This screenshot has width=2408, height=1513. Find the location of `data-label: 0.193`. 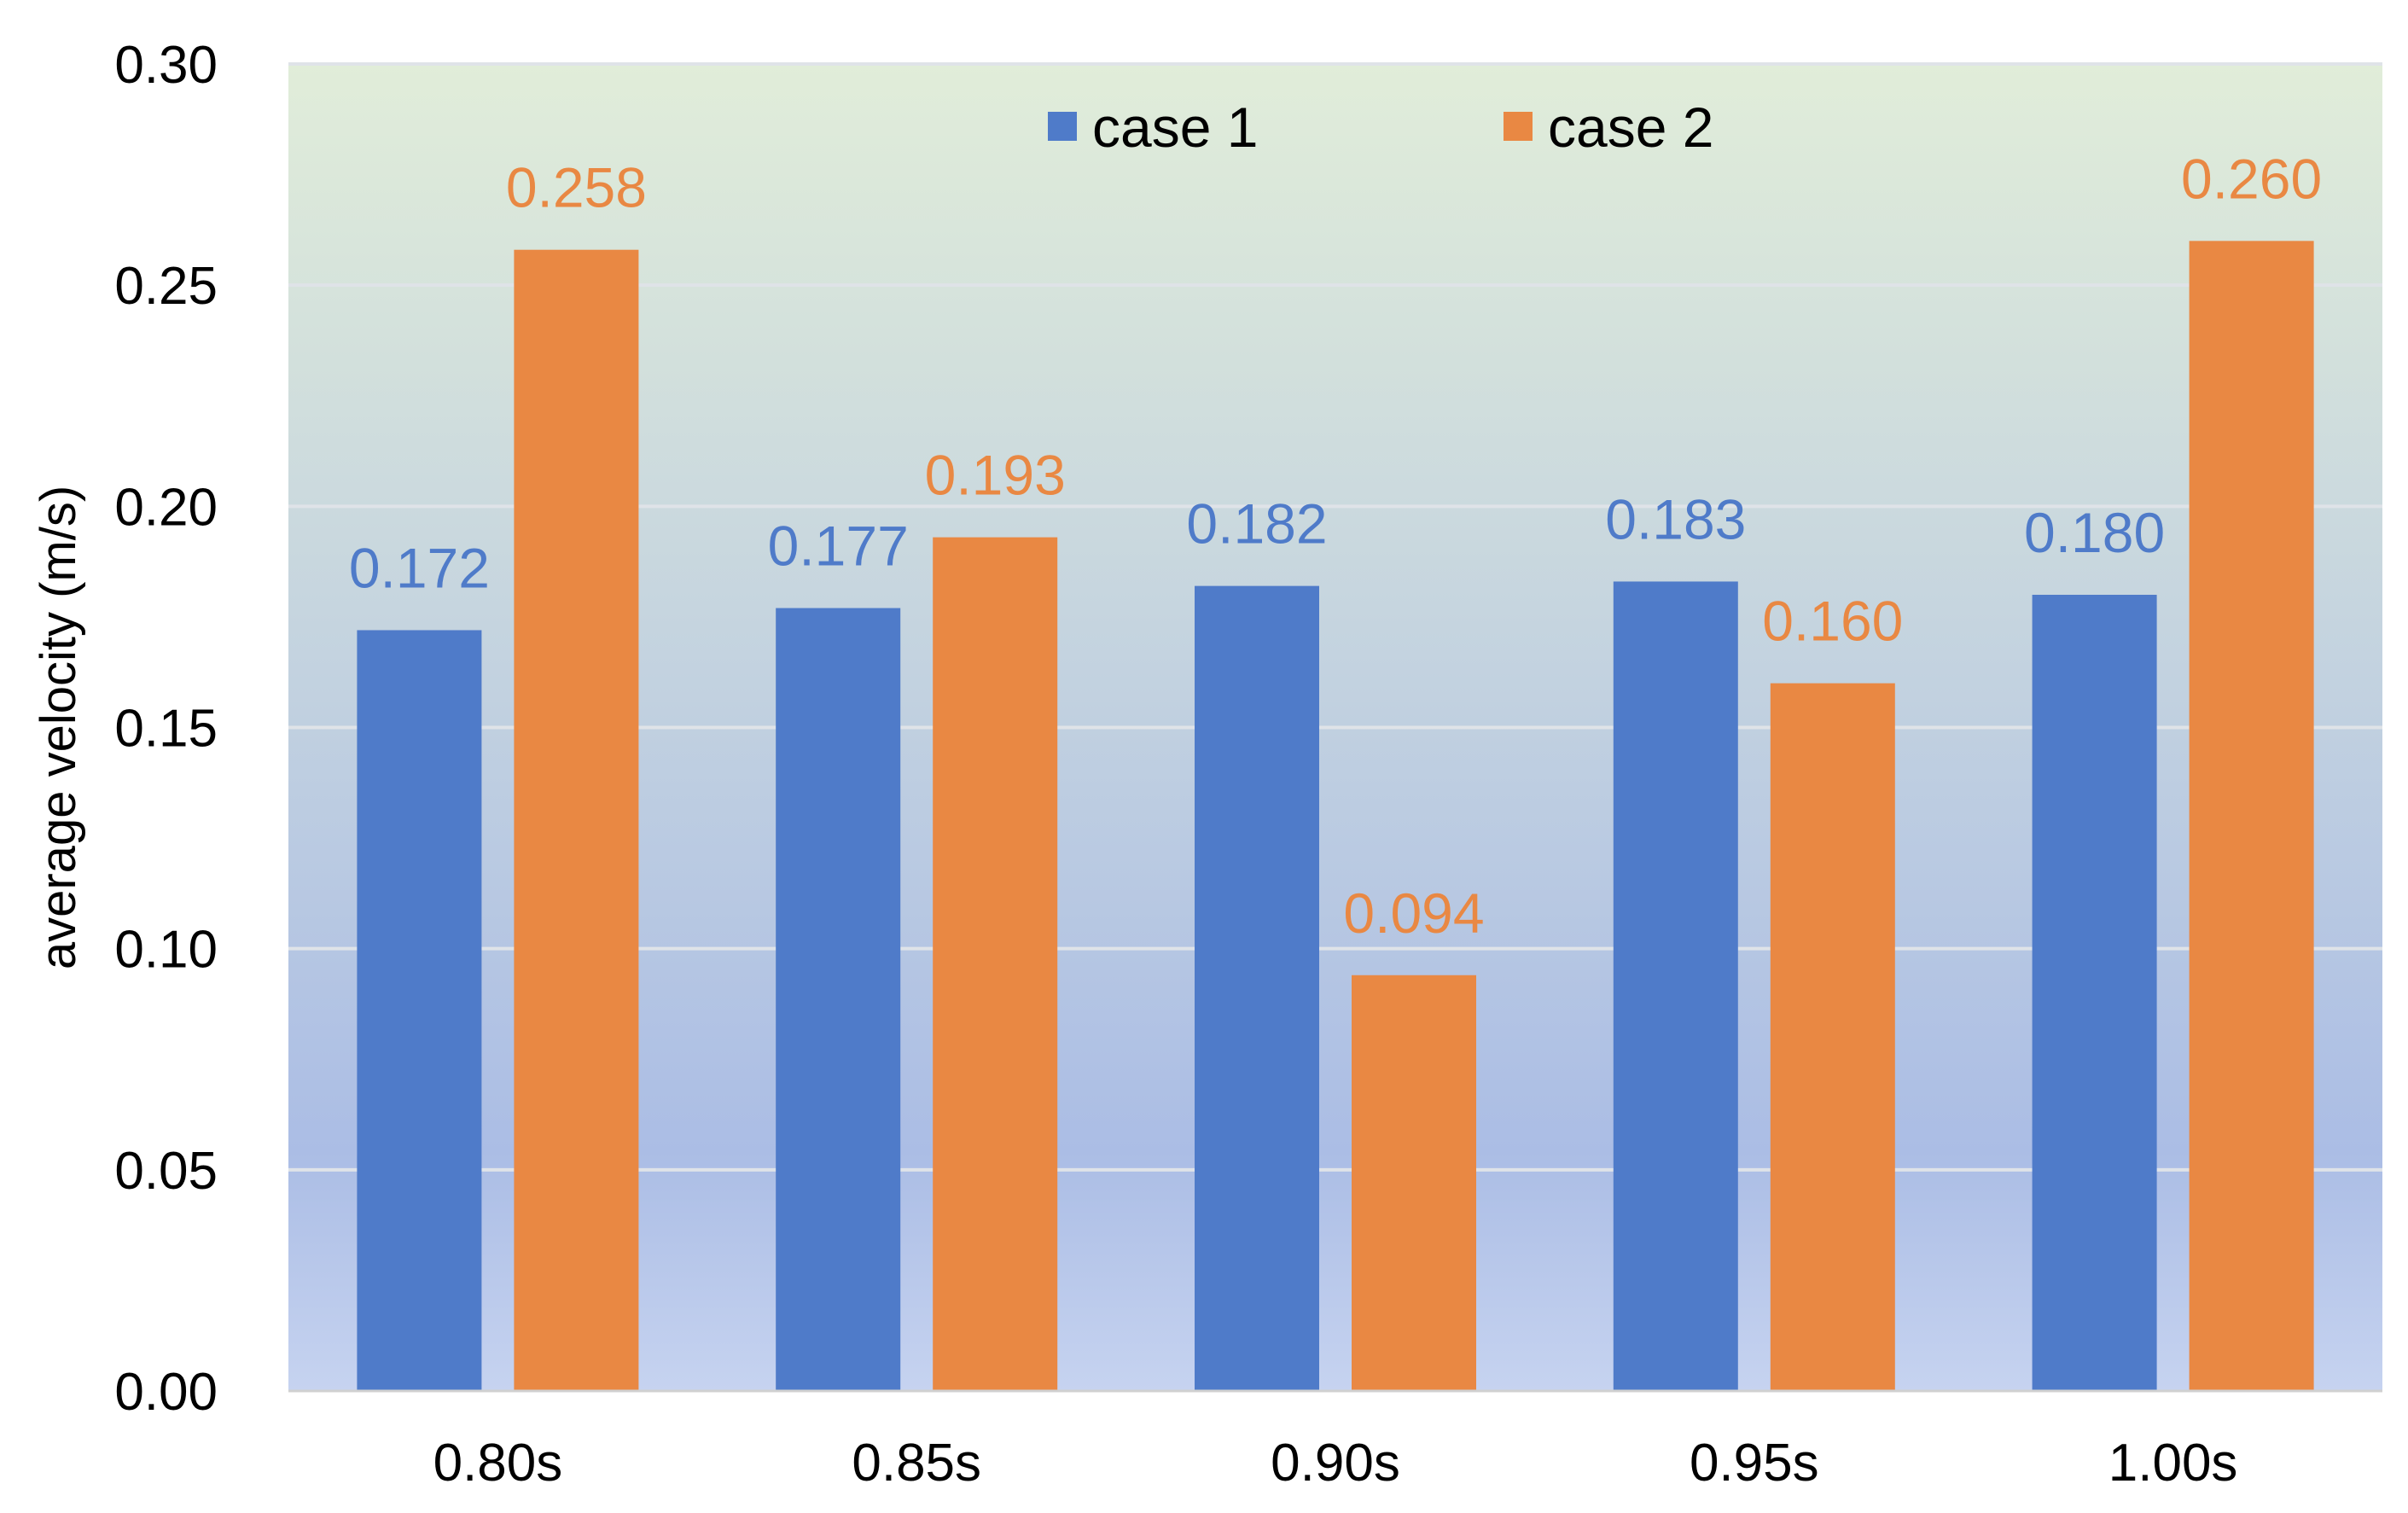

data-label: 0.193 is located at coordinates (995, 475).